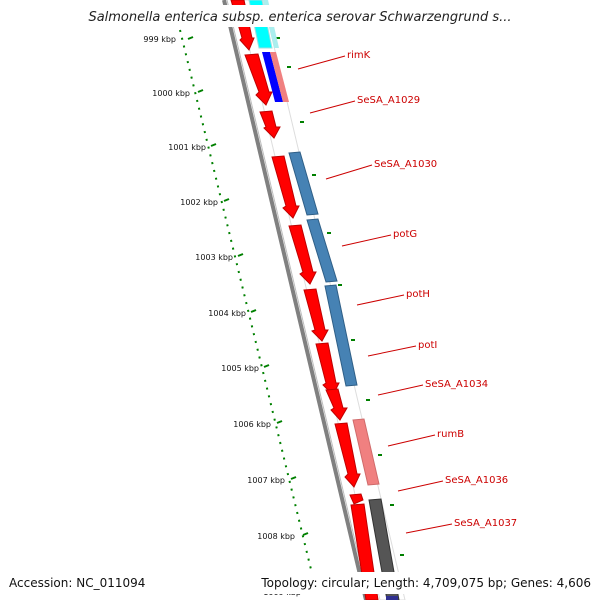 Image resolution: width=600 pixels, height=600 pixels. I want to click on gene-label: rumB, so click(450, 434).